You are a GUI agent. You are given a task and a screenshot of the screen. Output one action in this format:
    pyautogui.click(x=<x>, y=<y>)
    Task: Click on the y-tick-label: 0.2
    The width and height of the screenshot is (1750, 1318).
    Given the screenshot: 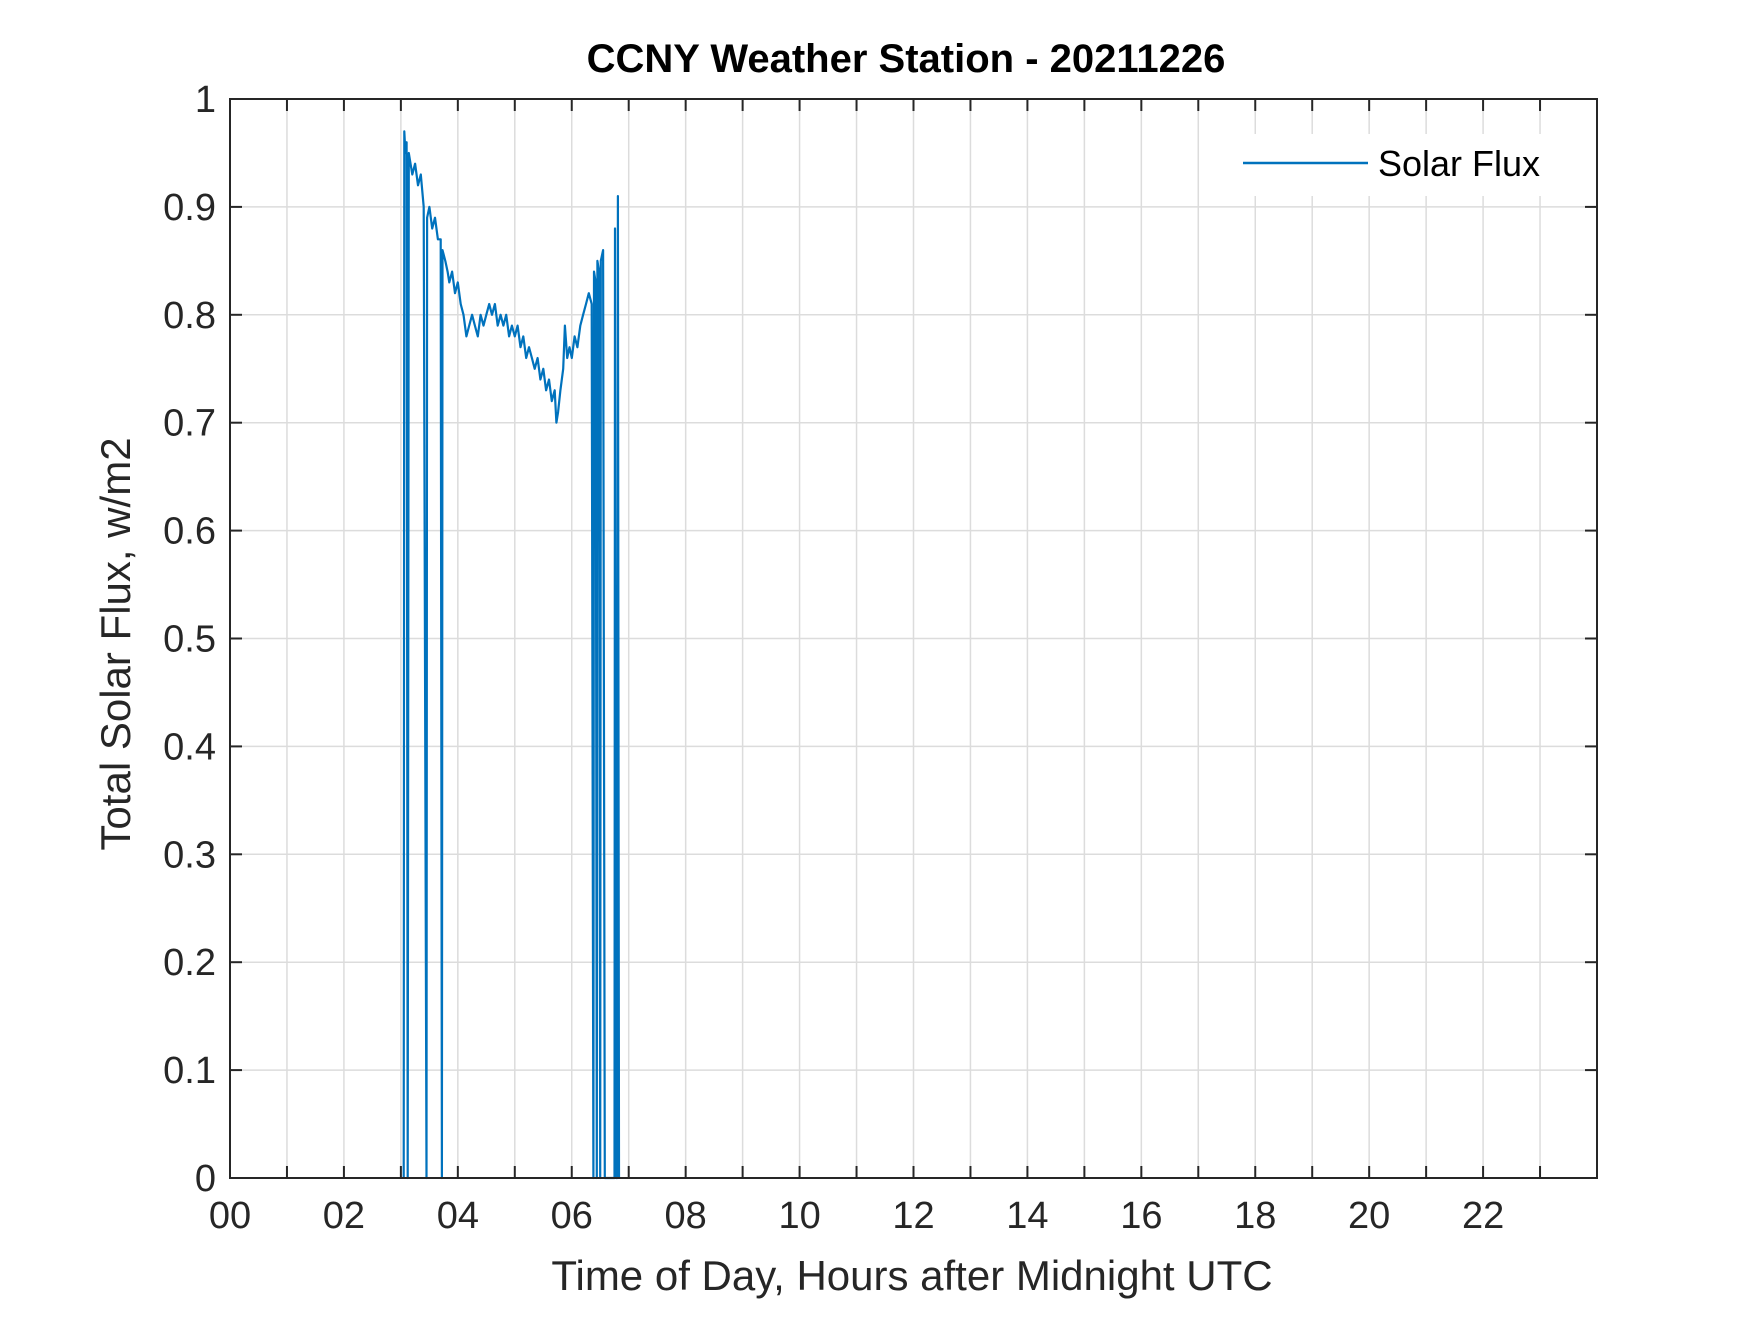 What is the action you would take?
    pyautogui.click(x=189, y=963)
    